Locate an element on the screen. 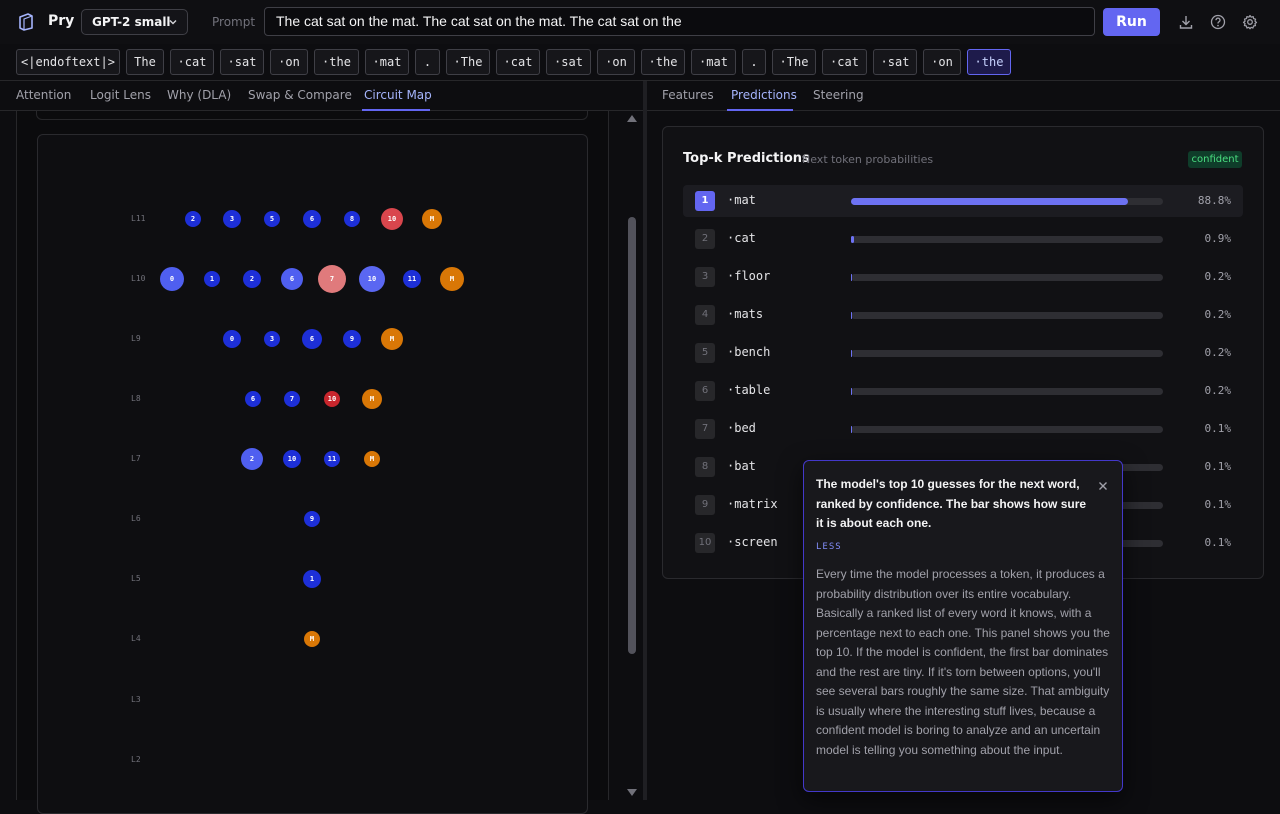 This screenshot has width=1280, height=814. tab-predictions: Predictions is located at coordinates (764, 95).